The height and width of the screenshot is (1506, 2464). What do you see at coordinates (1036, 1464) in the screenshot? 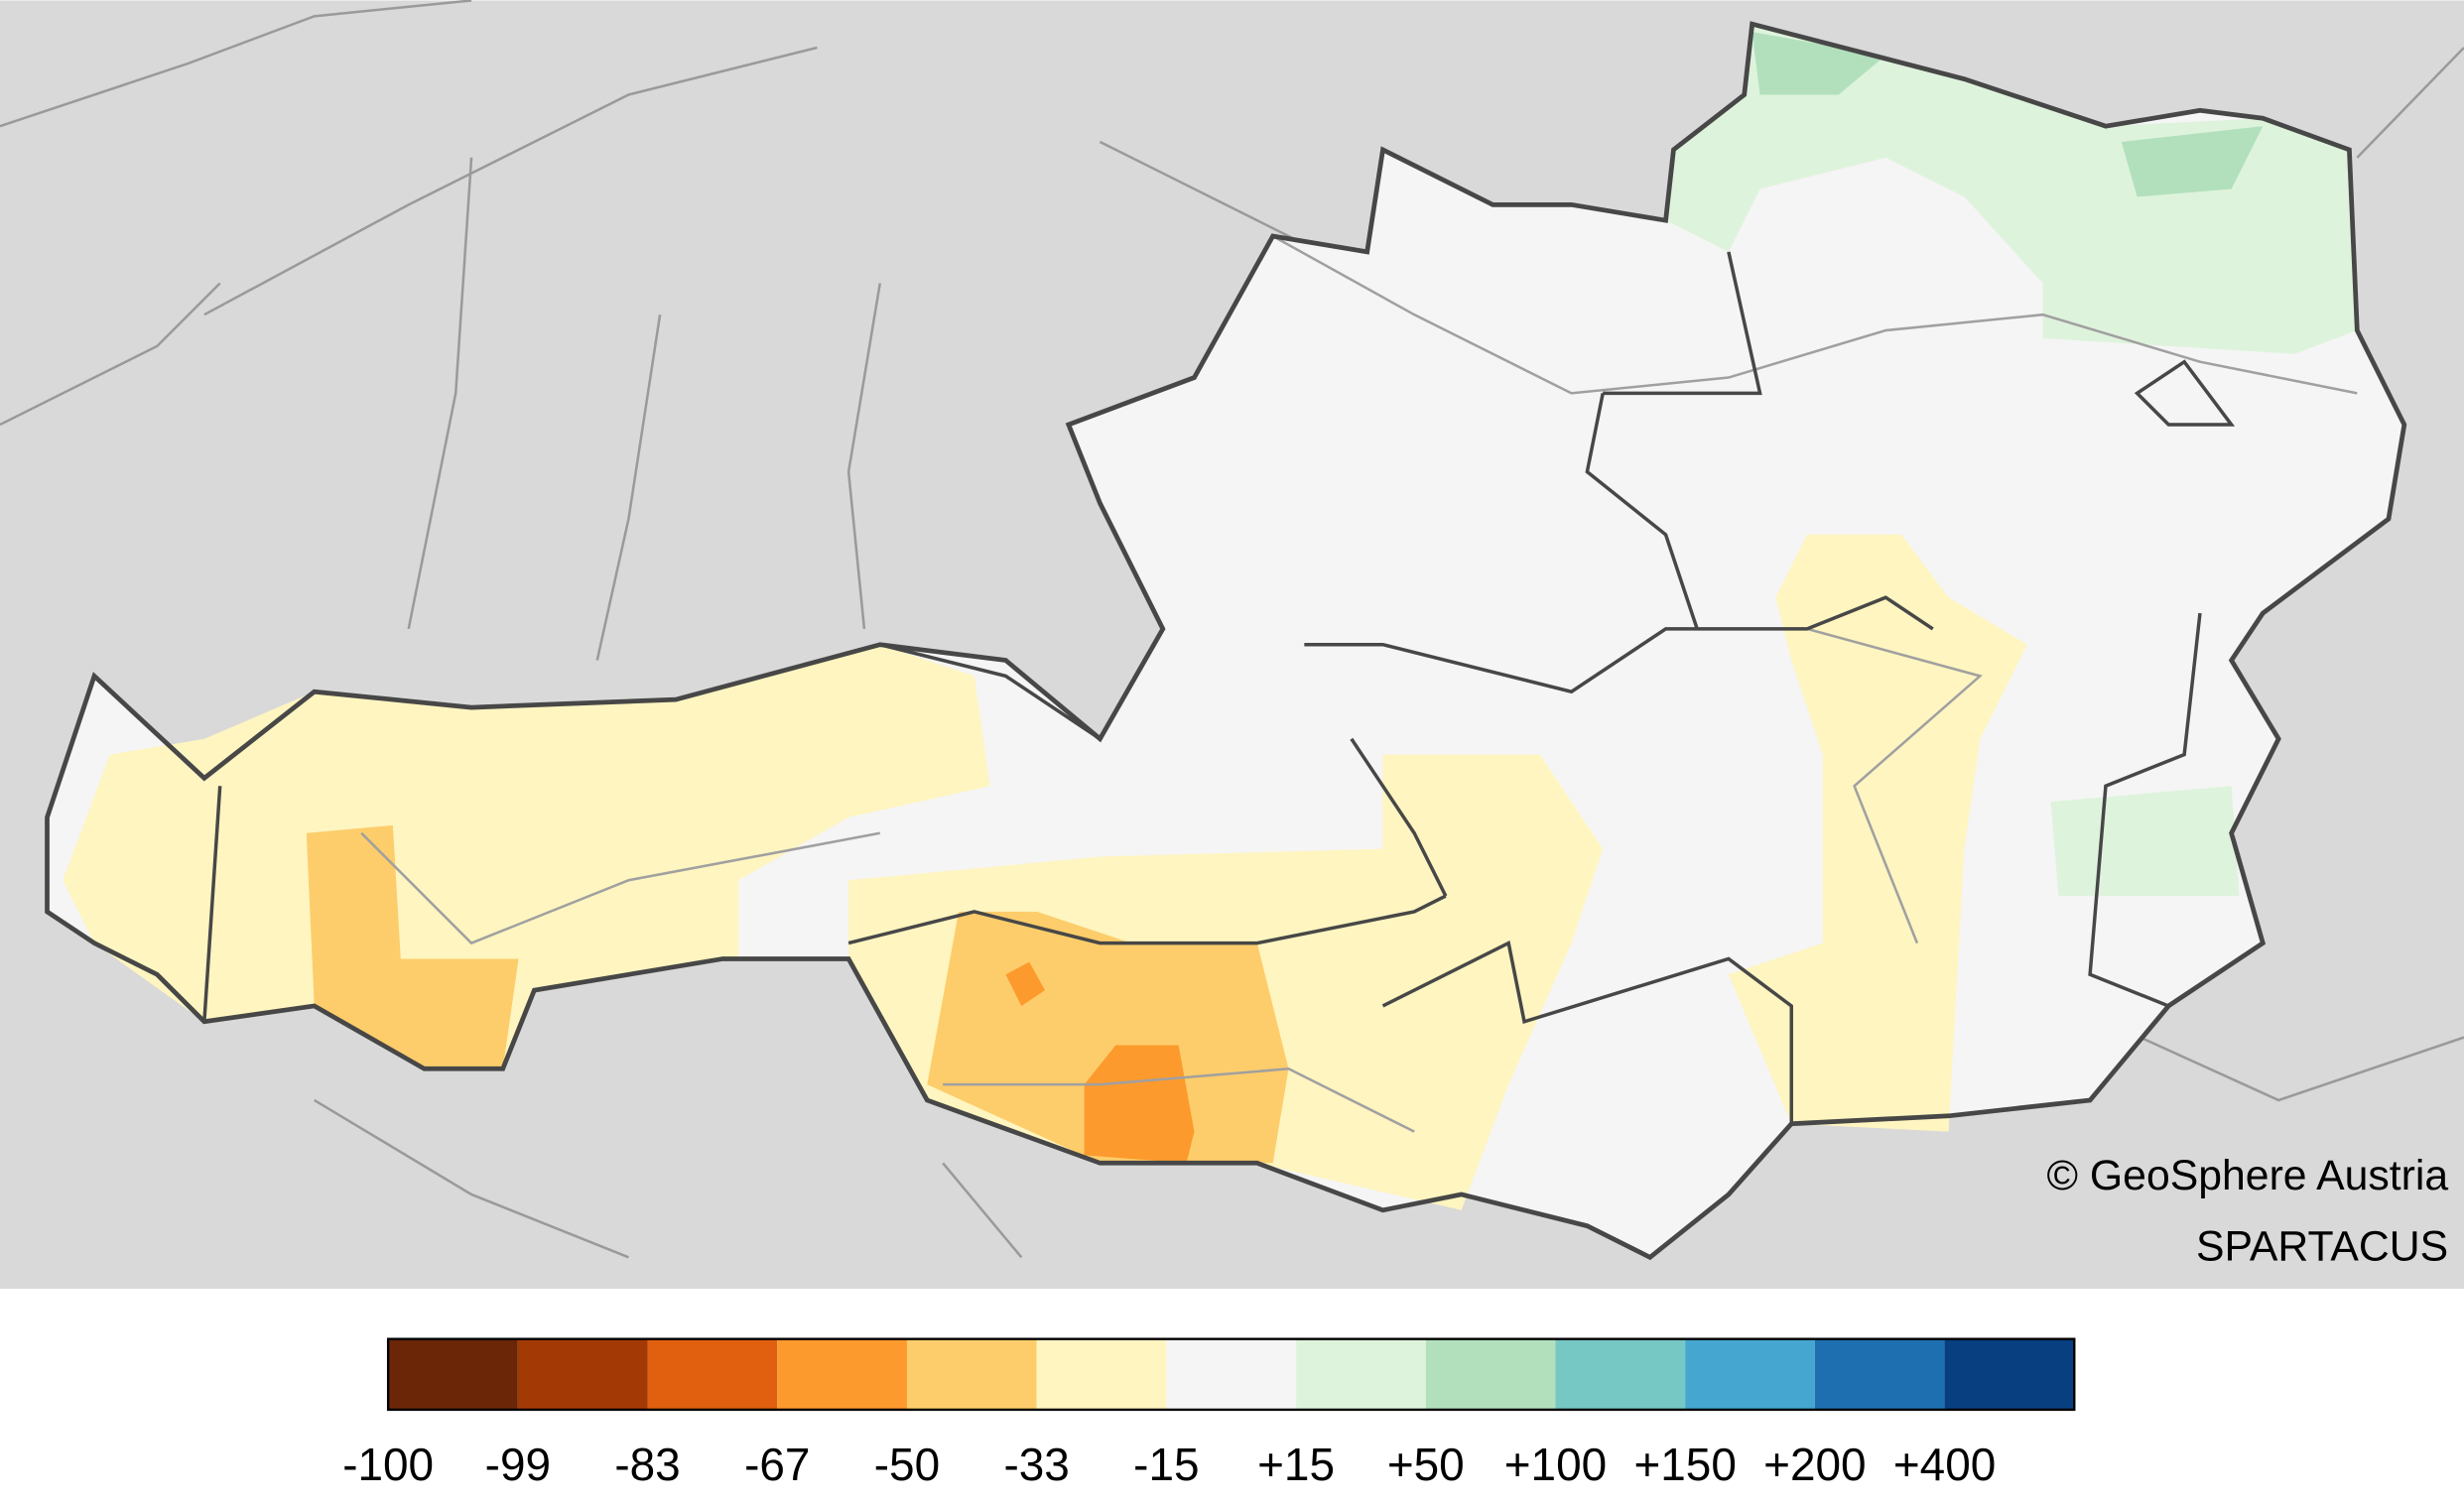
I see `legend-label: -33` at bounding box center [1036, 1464].